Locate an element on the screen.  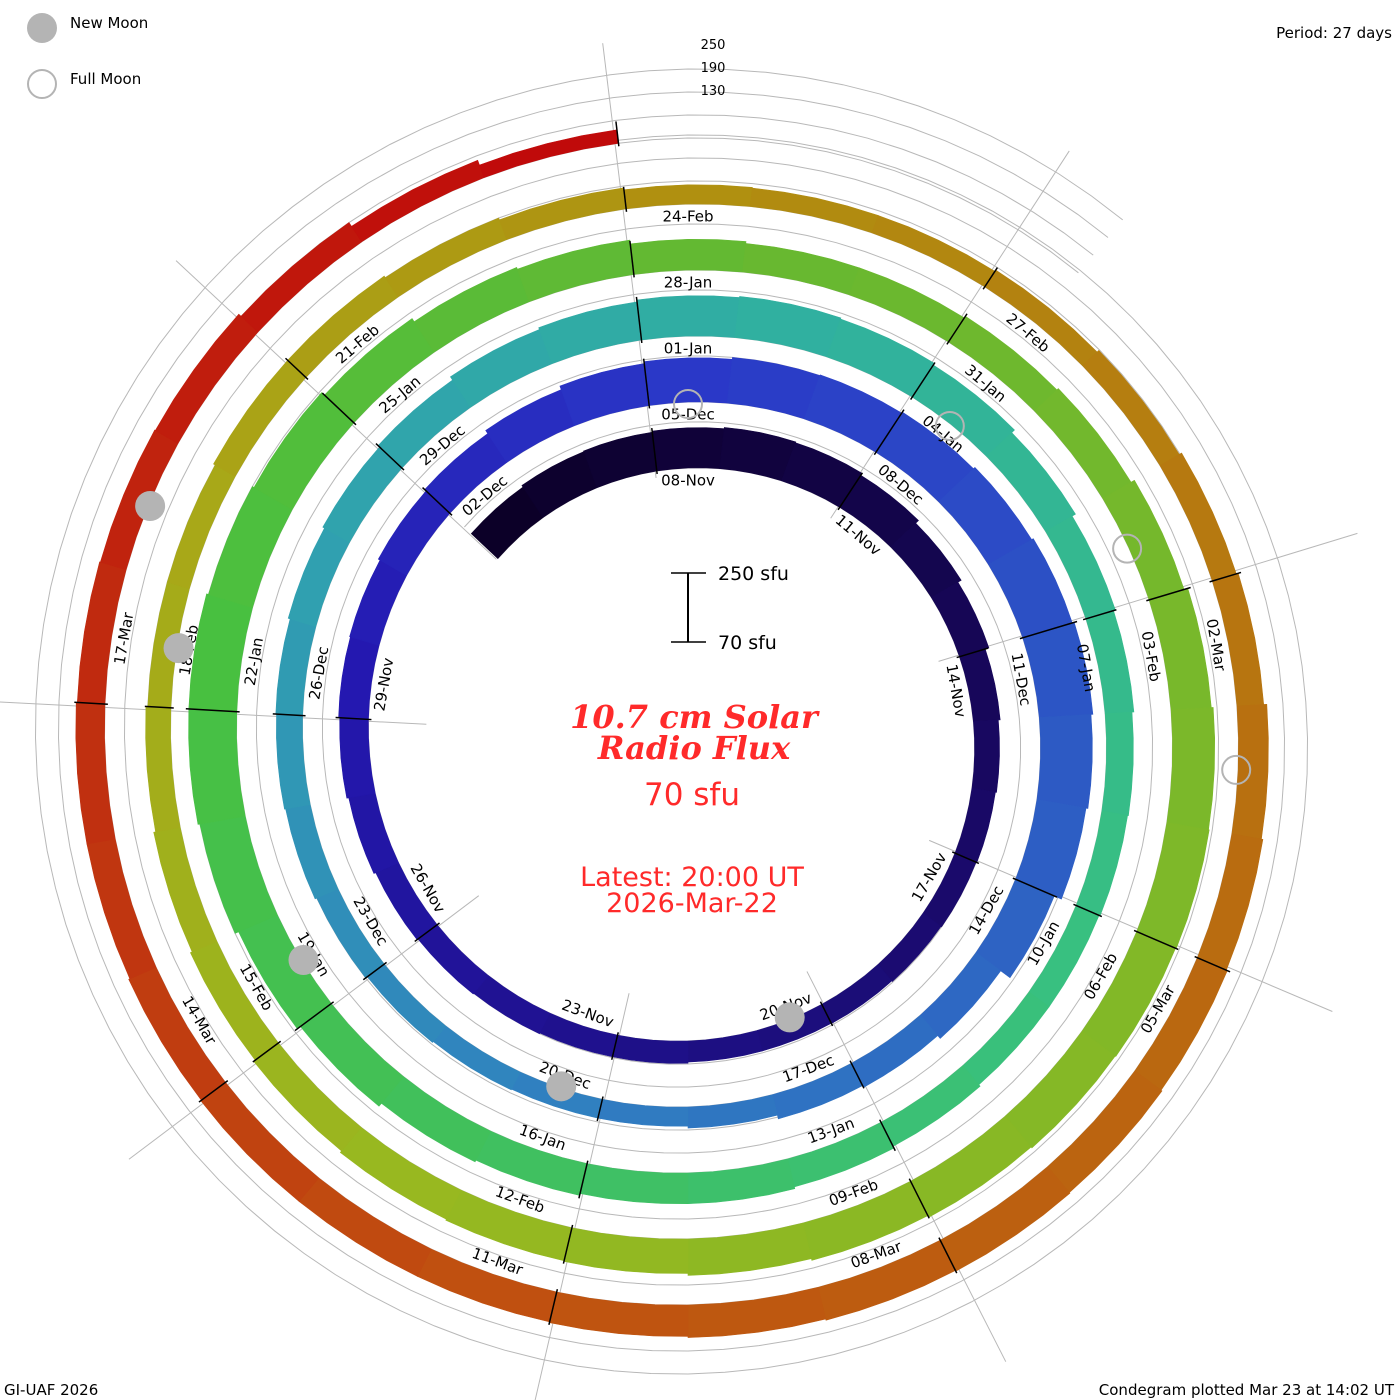
latest-date: 2026-Mar-22 is located at coordinates (692, 903).